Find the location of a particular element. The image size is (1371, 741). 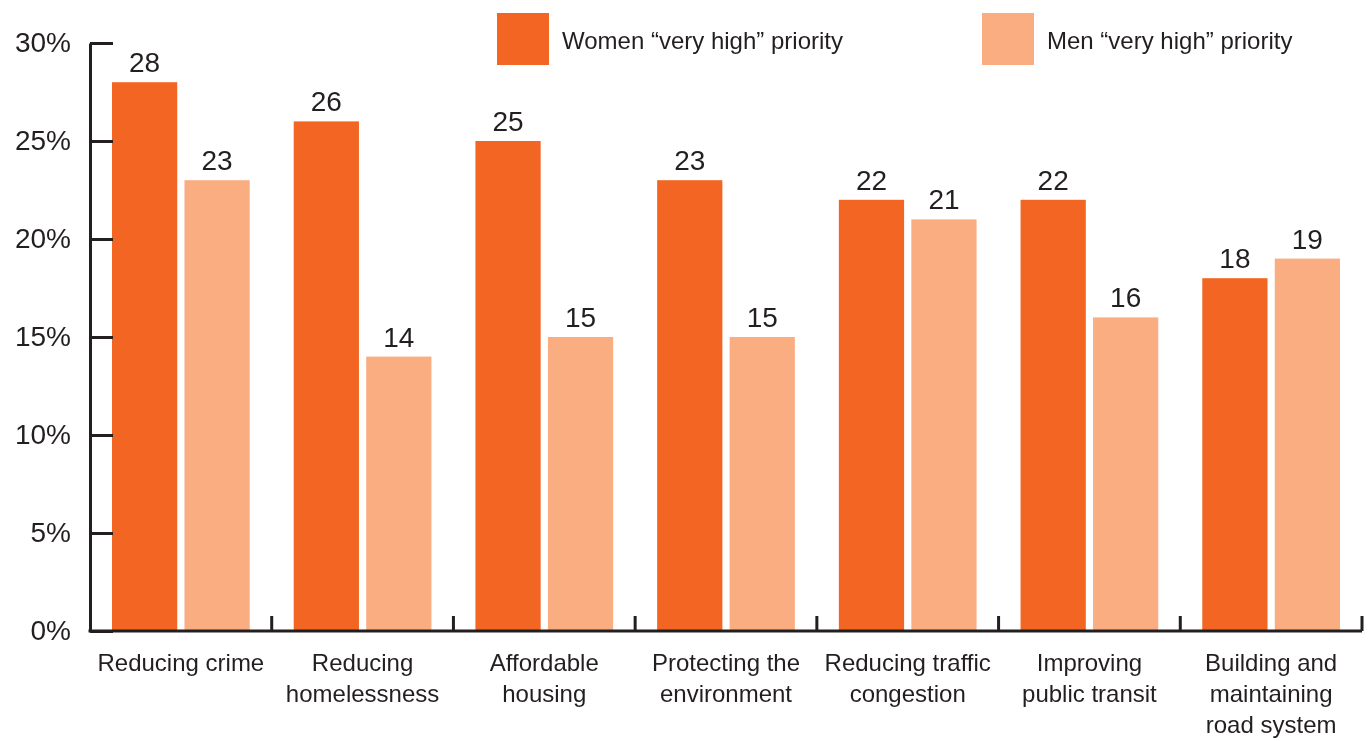

y-tick-label: 25% is located at coordinates (42, 141).